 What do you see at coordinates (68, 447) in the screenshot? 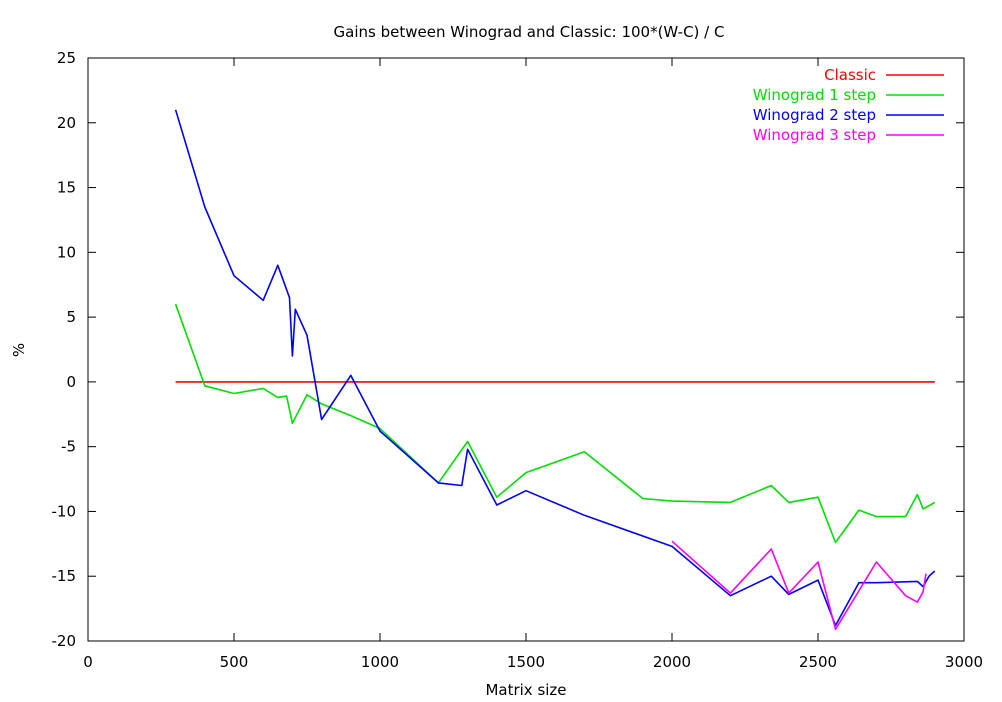
I see `y-tick-label: -5` at bounding box center [68, 447].